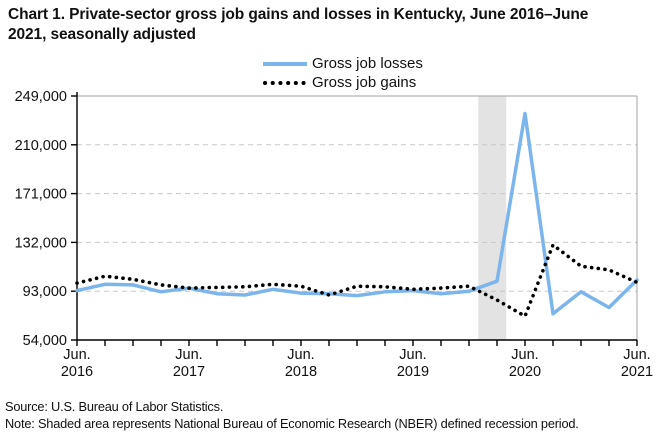 The width and height of the screenshot is (660, 437). What do you see at coordinates (41, 243) in the screenshot?
I see `y-tick-label: 132,000` at bounding box center [41, 243].